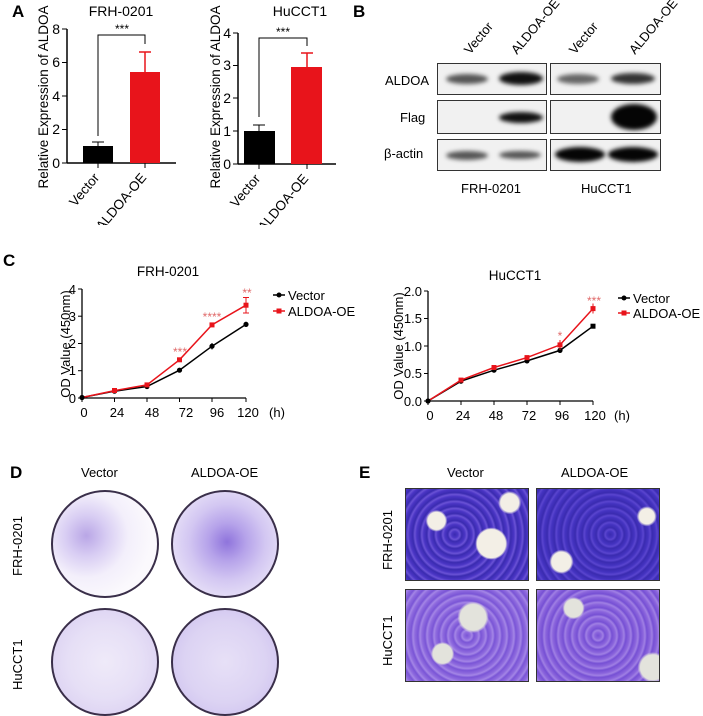  Describe the element at coordinates (413, 291) in the screenshot. I see `svg-text: 2.0` at that location.